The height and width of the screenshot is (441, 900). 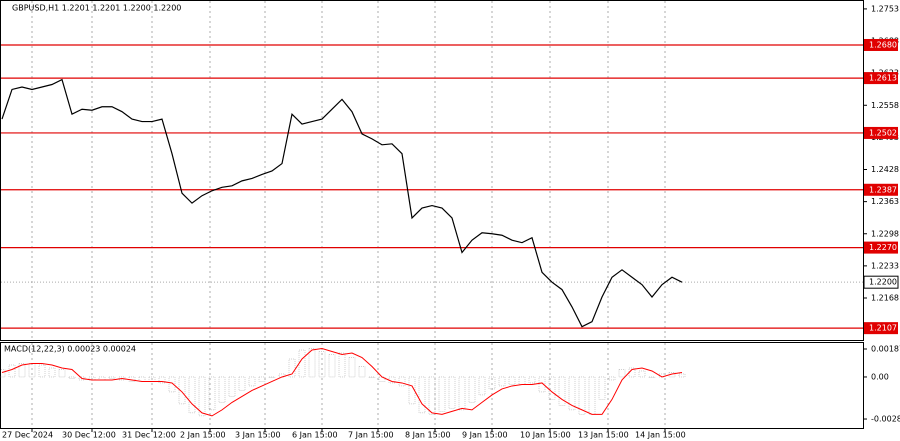 I want to click on x-tick-label: 9 Jan 15:00, so click(x=485, y=435).